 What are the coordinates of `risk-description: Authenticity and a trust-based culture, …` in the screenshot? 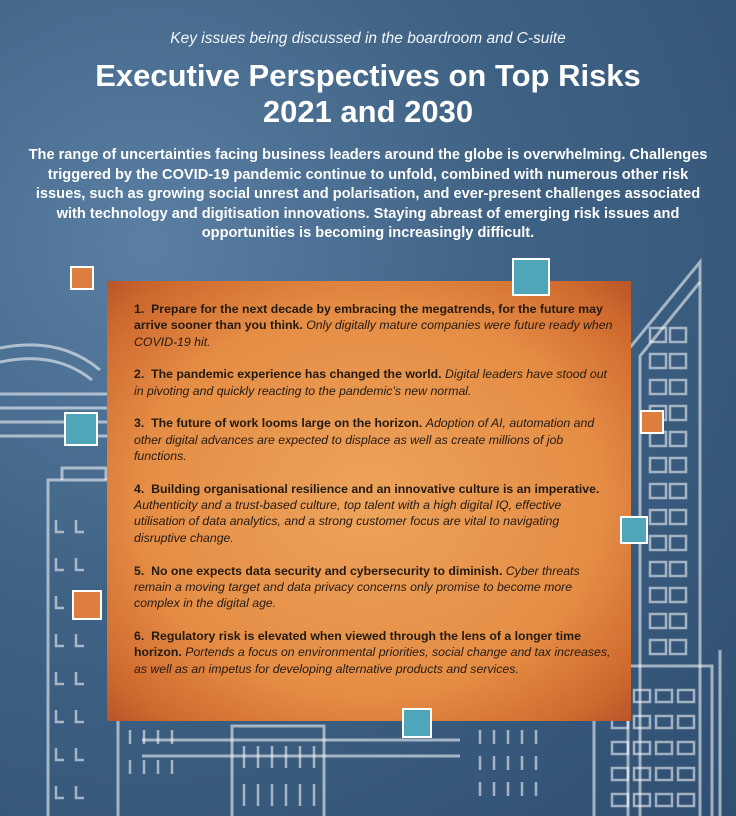 It's located at (348, 521).